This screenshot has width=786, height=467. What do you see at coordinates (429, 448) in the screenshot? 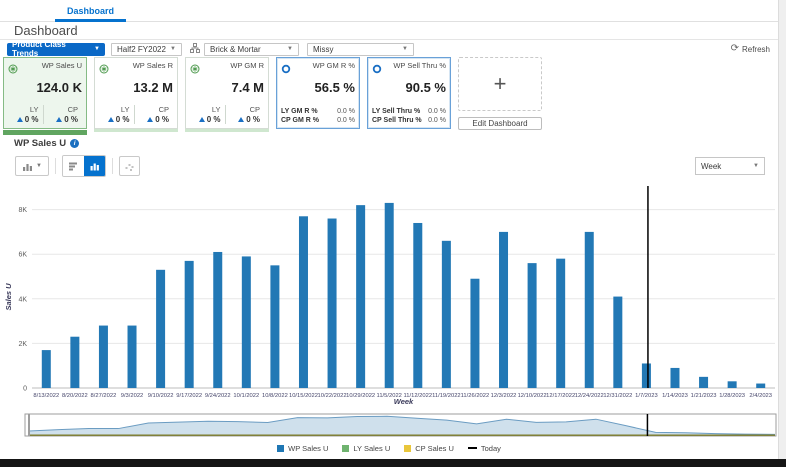
I see `legend-item-cp-sales-u: CP Sales U` at bounding box center [429, 448].